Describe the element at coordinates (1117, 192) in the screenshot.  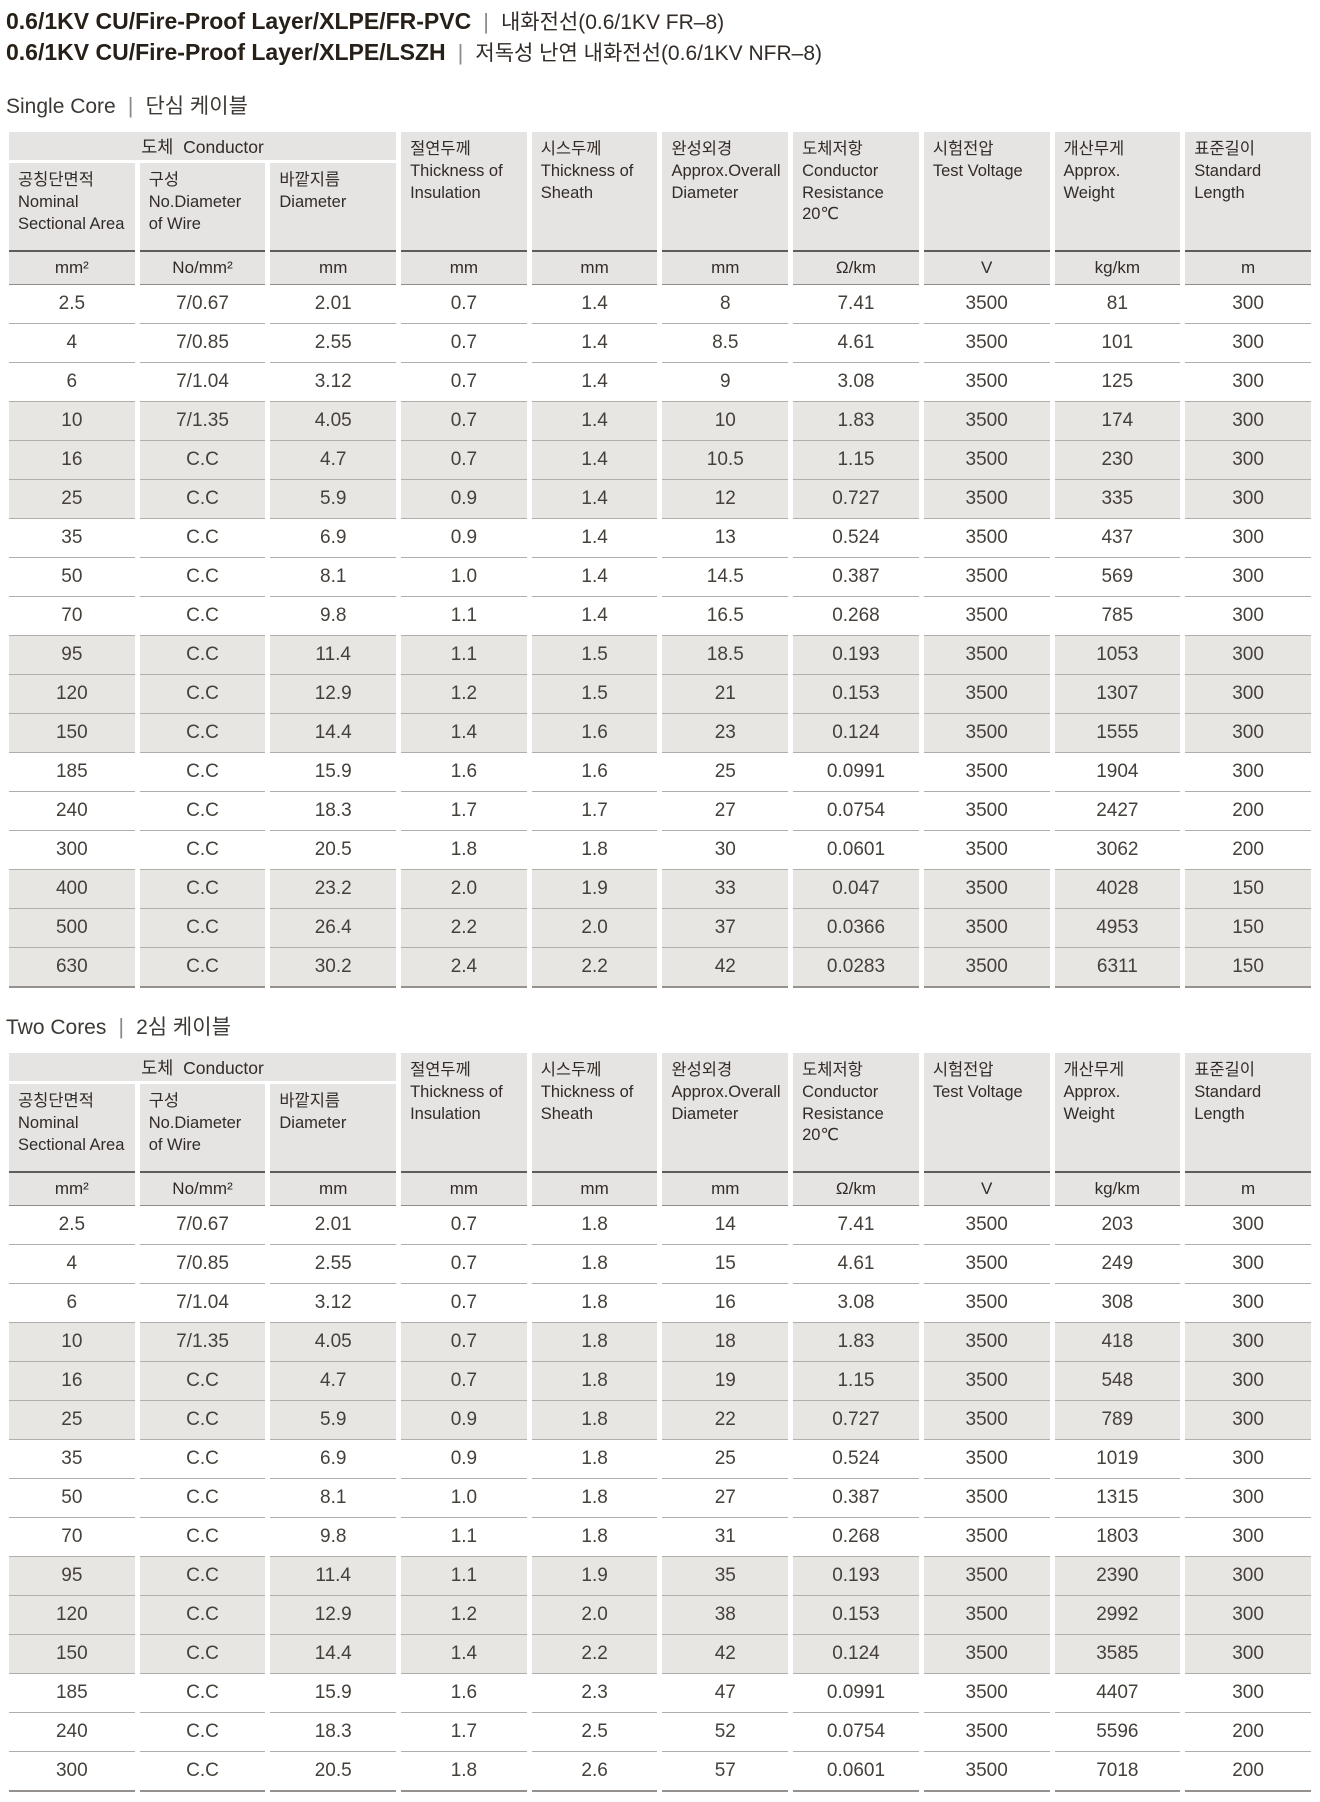
I see `column-header: 개산무게 Approx. Weight` at that location.